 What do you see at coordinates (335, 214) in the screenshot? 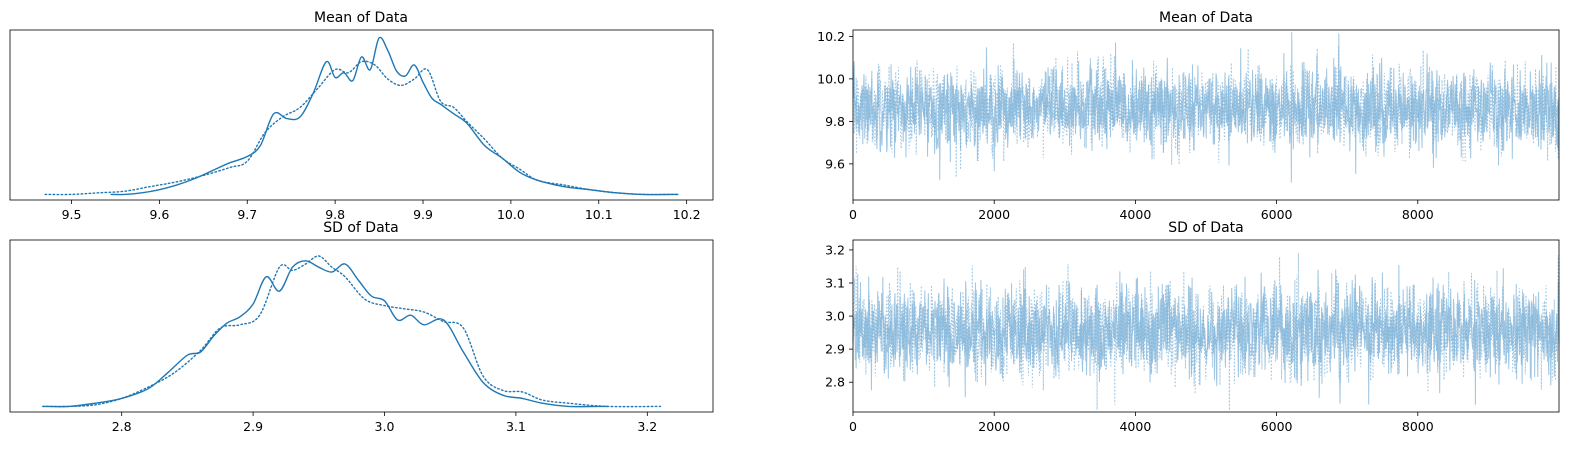
I see `x-tick-label: 9.8` at bounding box center [335, 214].